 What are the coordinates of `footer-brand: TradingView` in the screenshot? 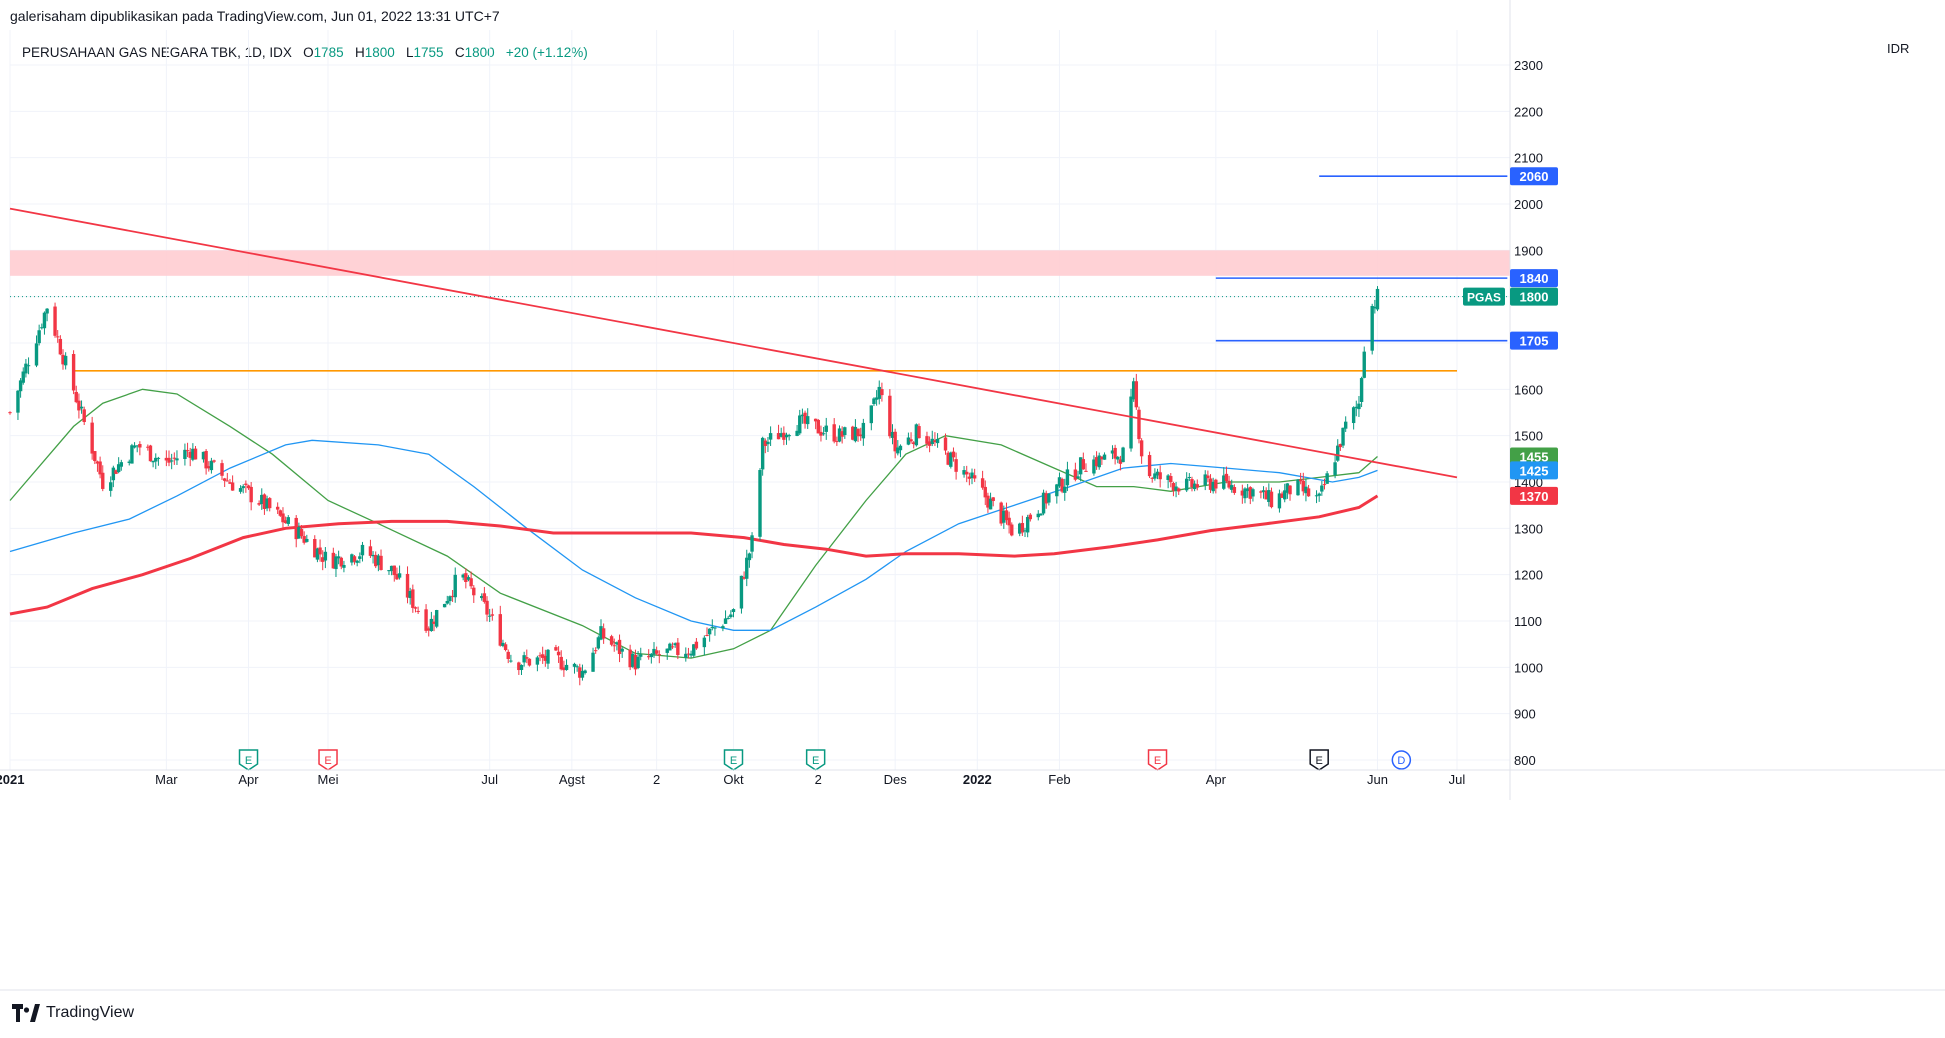 It's located at (73, 1013).